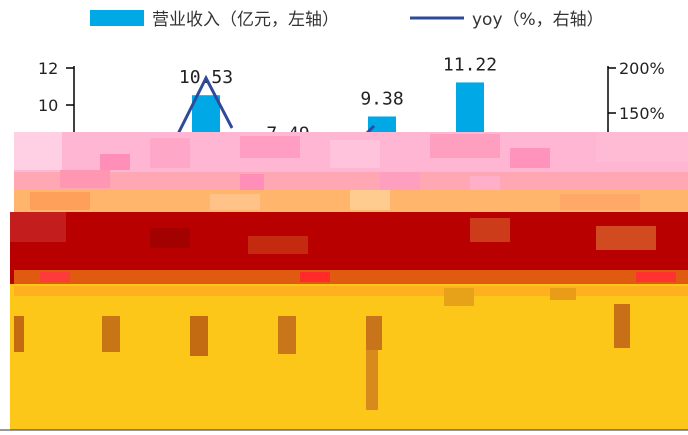 This screenshot has width=688, height=435. I want to click on right-axis: 200% 150%, so click(636, 95).